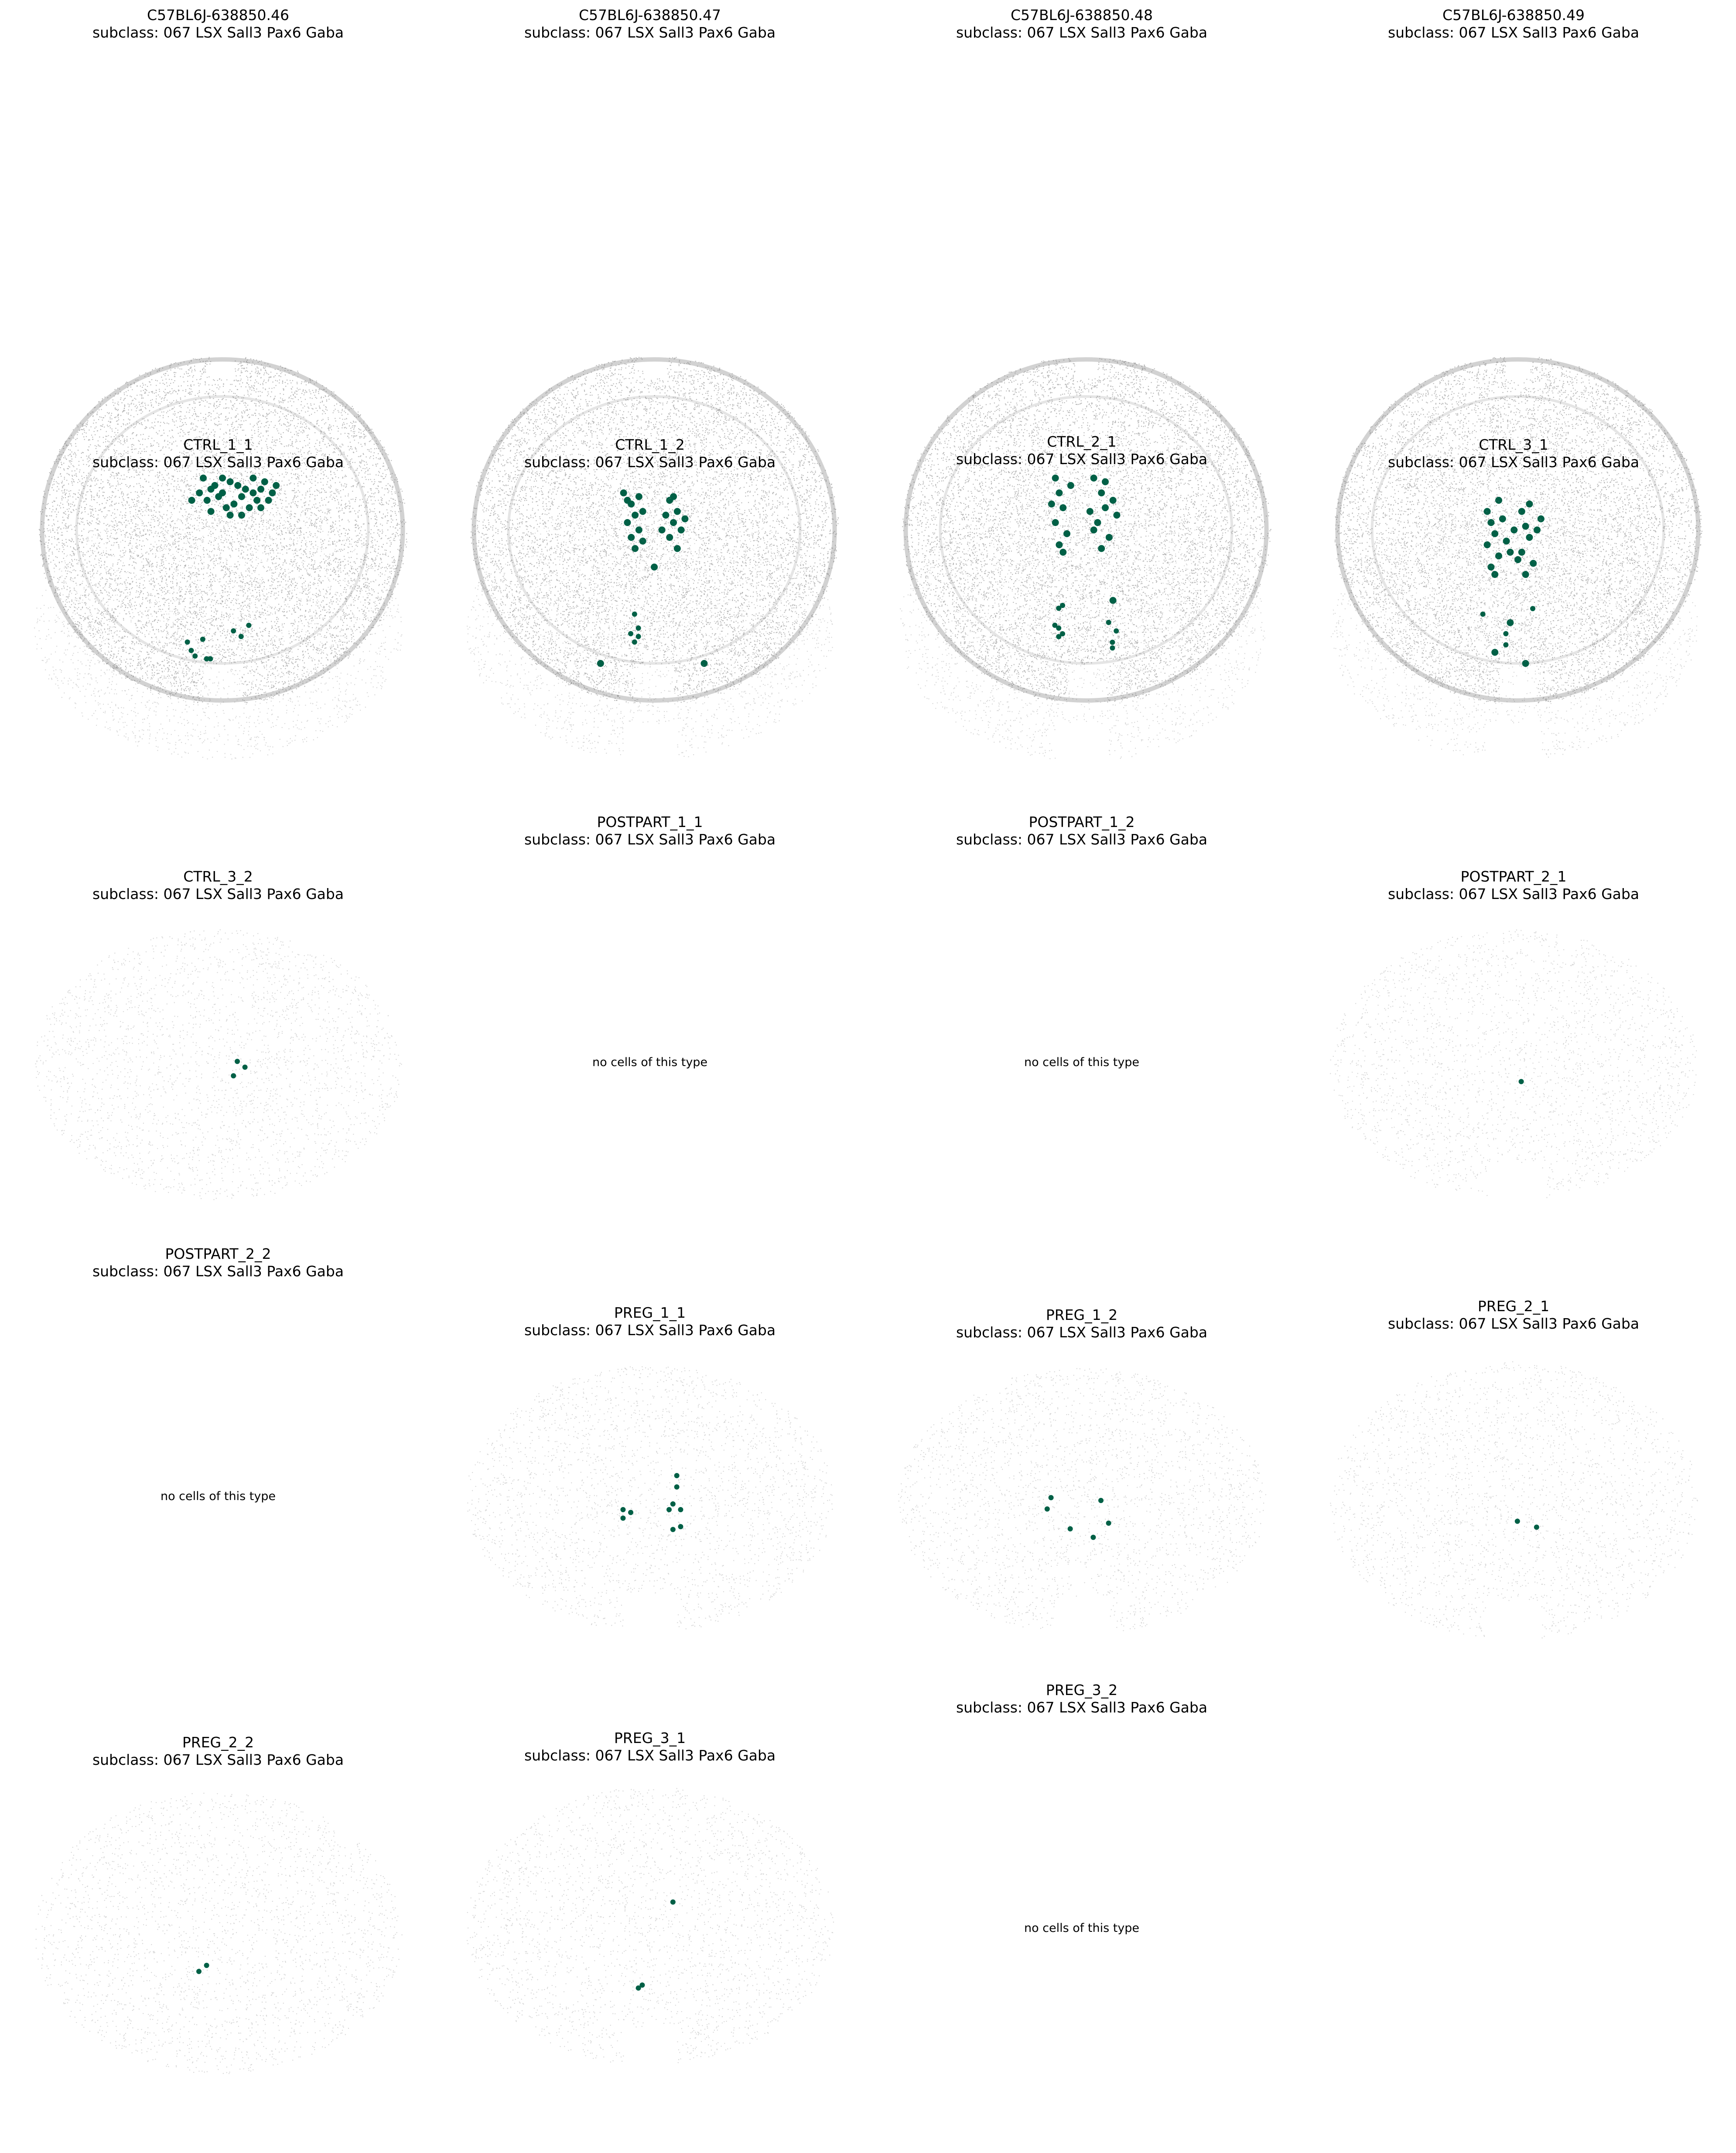 Image resolution: width=1736 pixels, height=2153 pixels. What do you see at coordinates (218, 16) in the screenshot?
I see `sample-name: C57BL6J-638850.46` at bounding box center [218, 16].